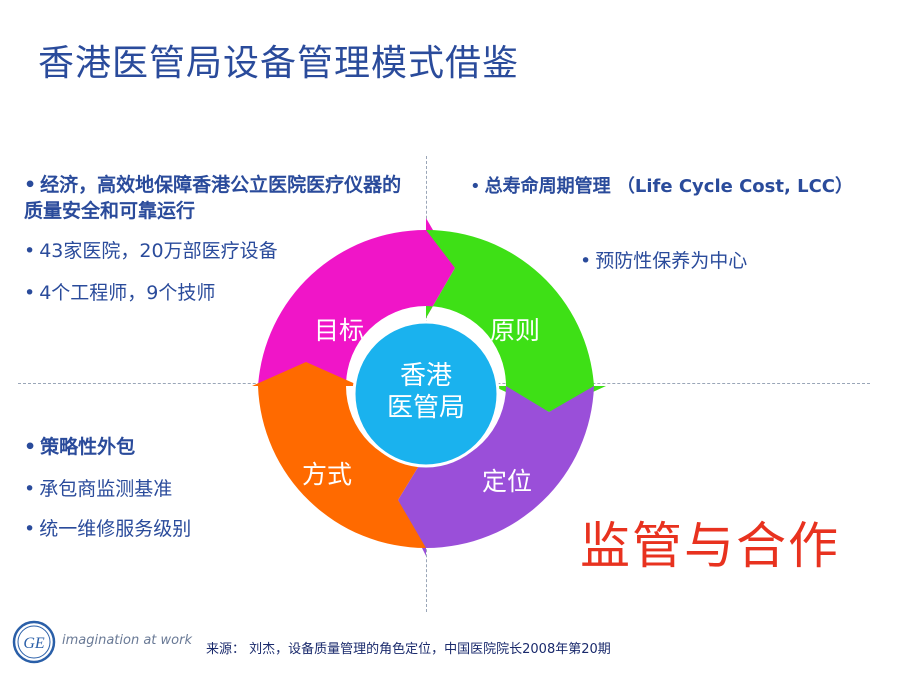 The height and width of the screenshot is (675, 900). I want to click on slogan: 监管与合作, so click(710, 546).